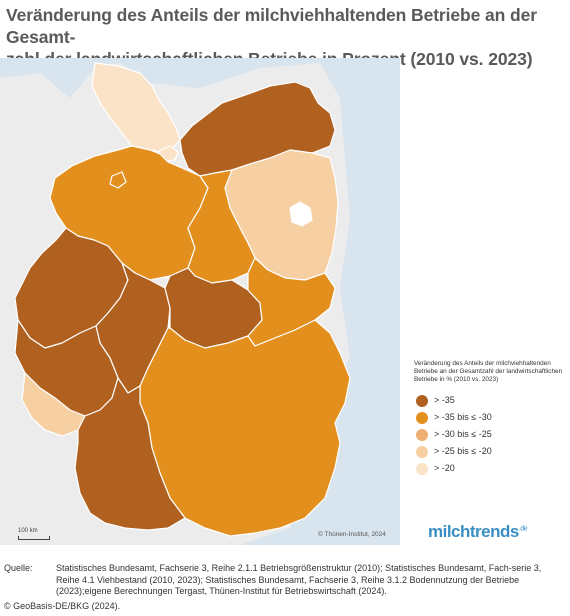  I want to click on legend-label: > -30 bis ≤ -25, so click(463, 434).